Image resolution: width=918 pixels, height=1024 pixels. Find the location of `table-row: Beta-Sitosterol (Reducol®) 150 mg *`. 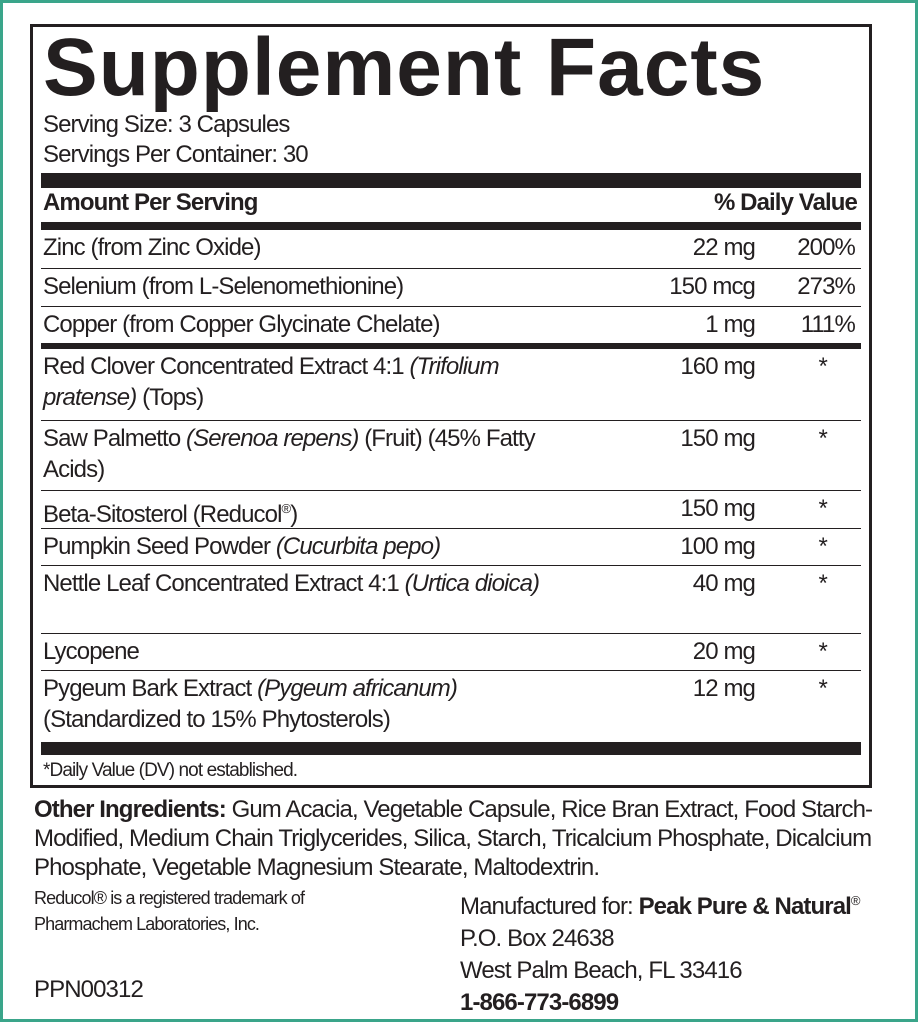

table-row: Beta-Sitosterol (Reducol®) 150 mg * is located at coordinates (451, 510).